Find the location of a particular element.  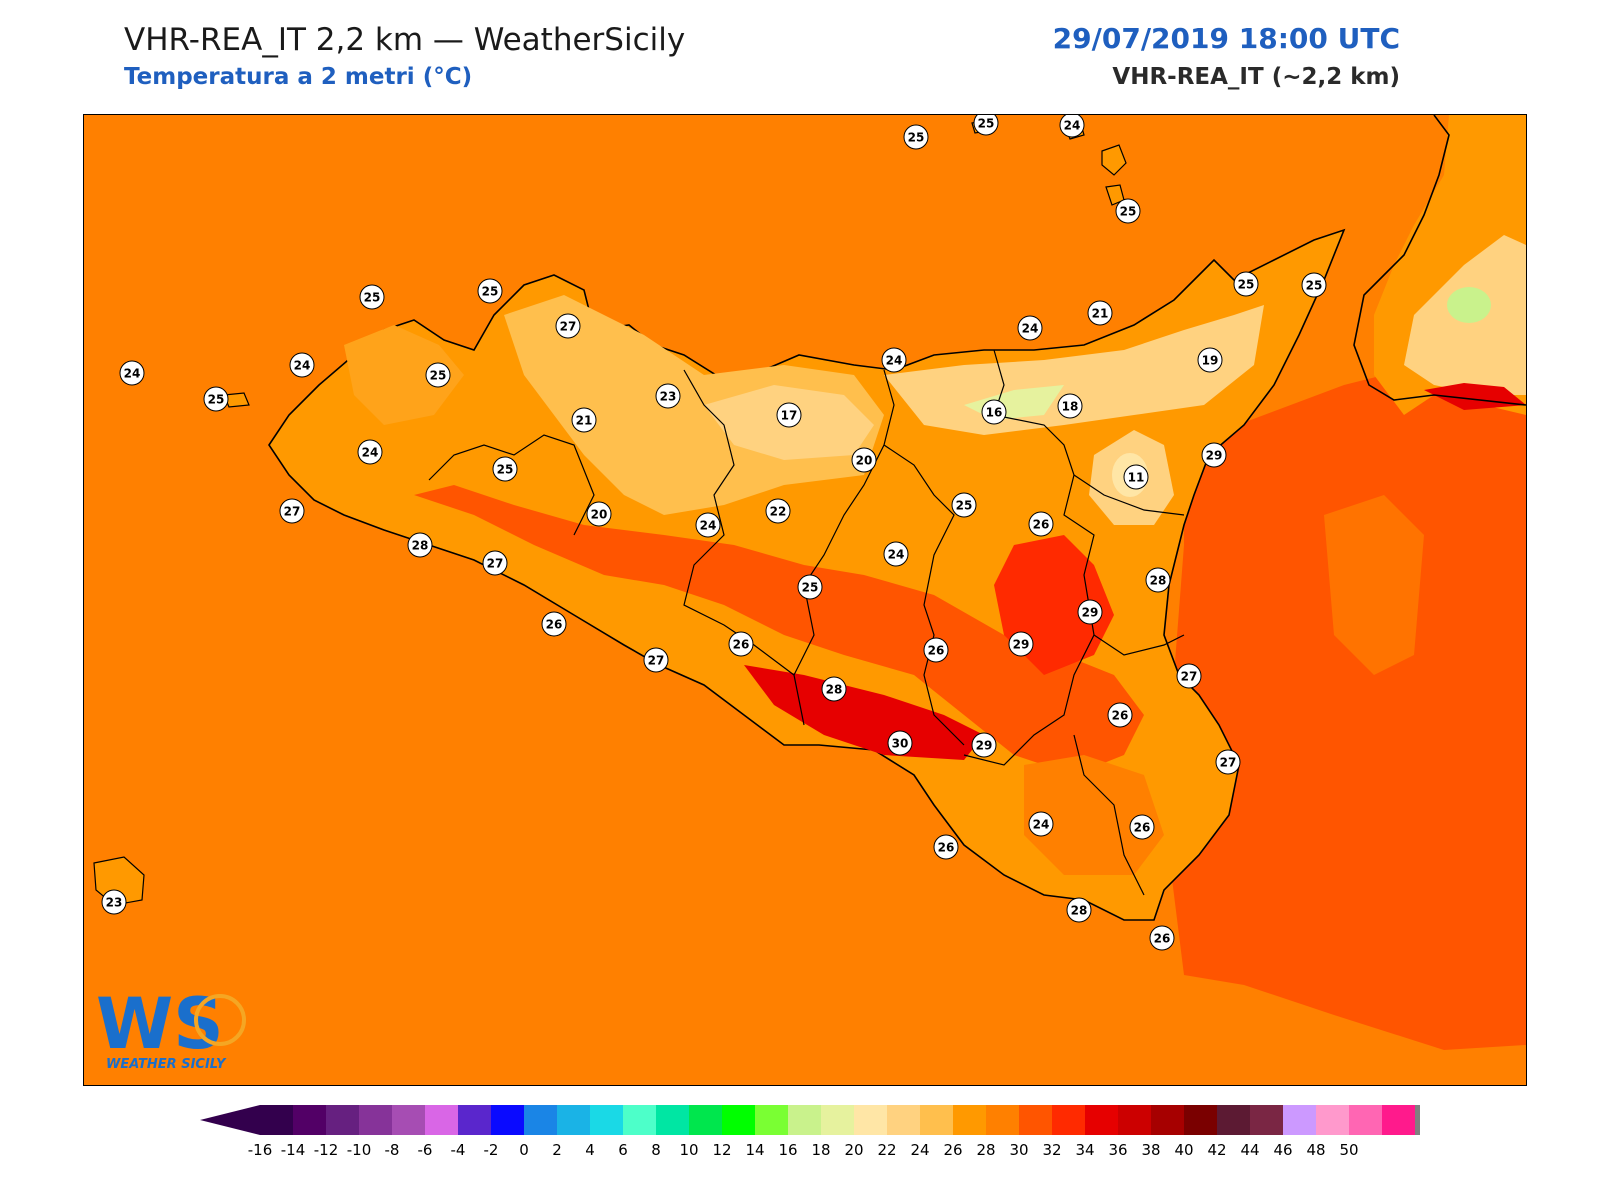

station-value: 16 is located at coordinates (994, 413).